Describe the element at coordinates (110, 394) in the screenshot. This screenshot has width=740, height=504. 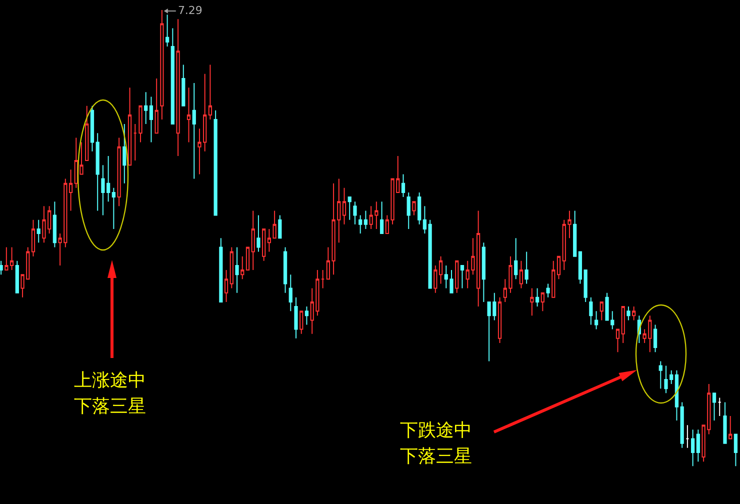
I see `annotation: 上涨途中下落三星` at that location.